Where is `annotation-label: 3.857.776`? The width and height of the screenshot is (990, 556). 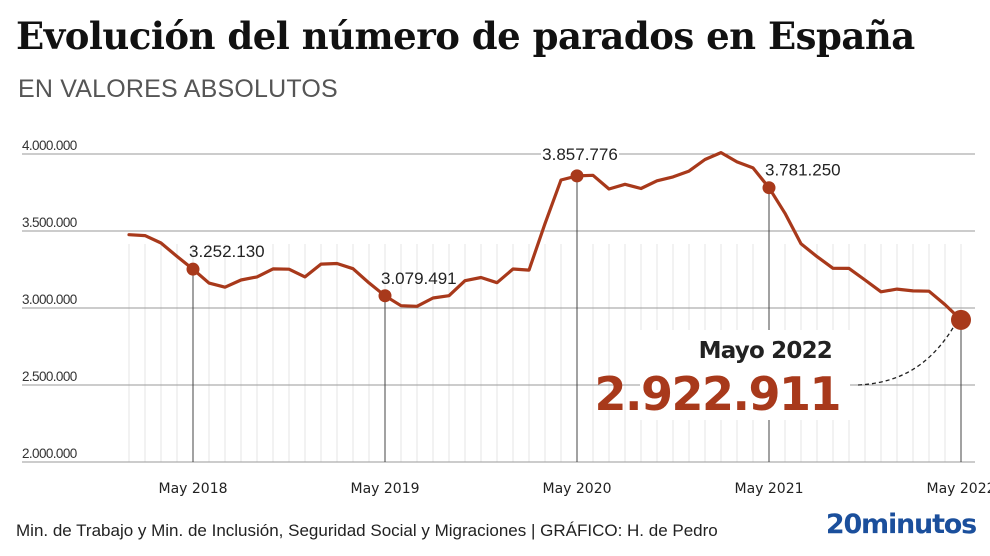 annotation-label: 3.857.776 is located at coordinates (580, 154).